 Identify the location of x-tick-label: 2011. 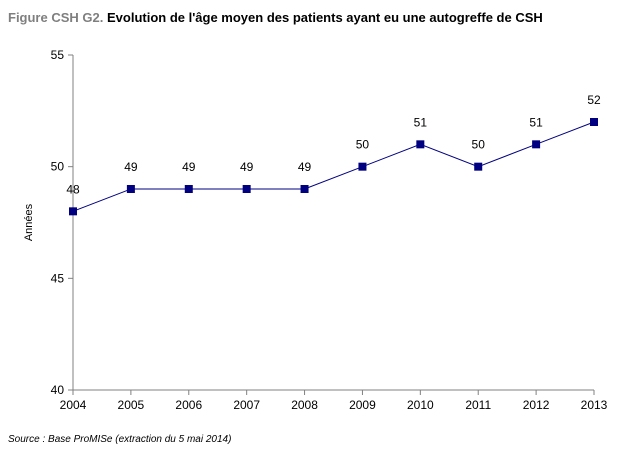
(478, 405).